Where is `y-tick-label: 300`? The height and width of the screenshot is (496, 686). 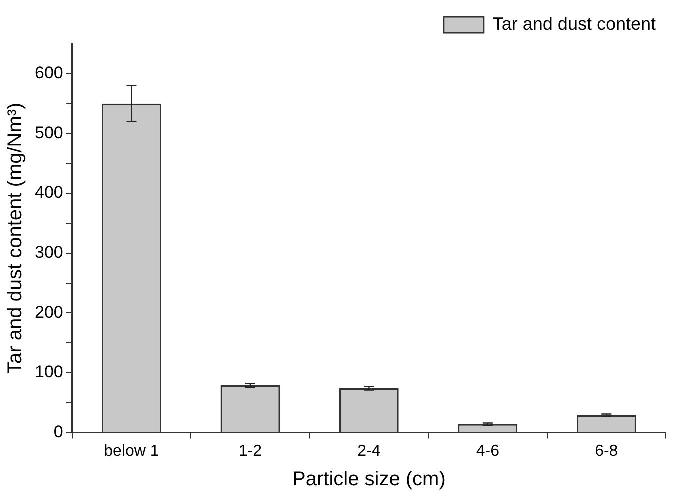
y-tick-label: 300 is located at coordinates (49, 252).